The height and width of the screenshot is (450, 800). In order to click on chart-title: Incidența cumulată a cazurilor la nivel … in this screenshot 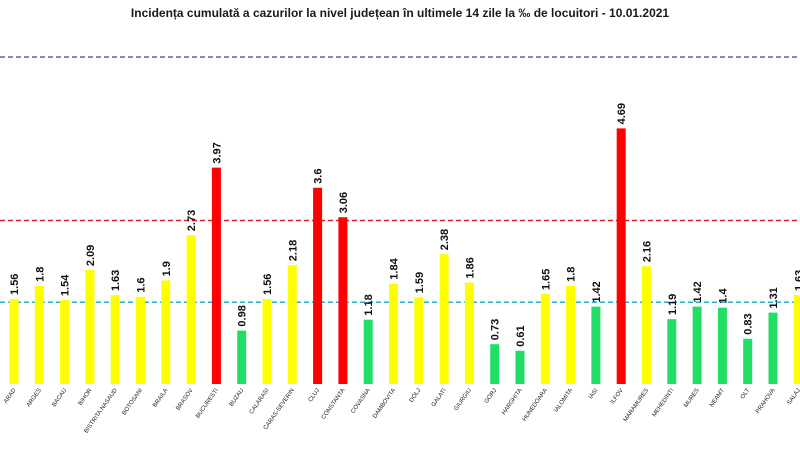, I will do `click(400, 13)`.